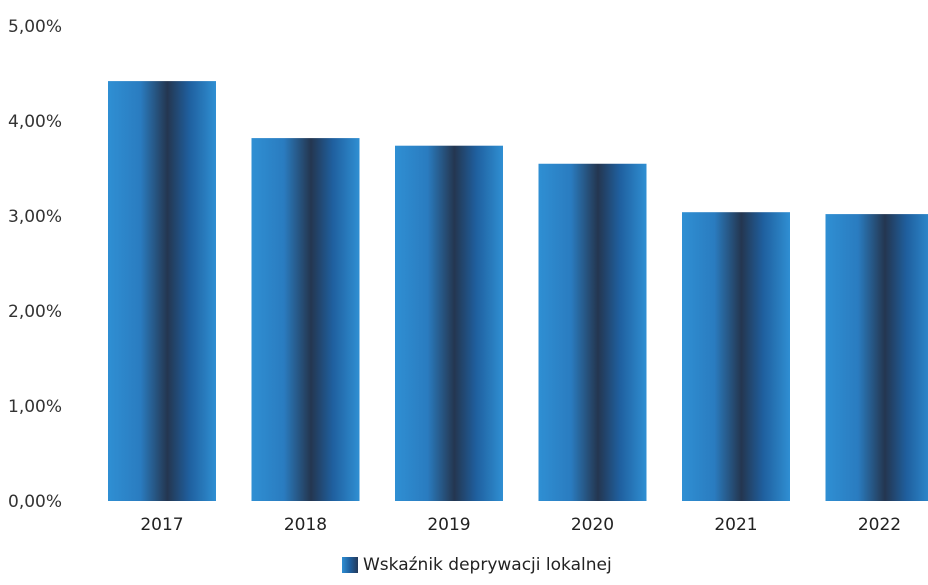 This screenshot has width=928, height=585. I want to click on x-tick-label: 2022, so click(879, 525).